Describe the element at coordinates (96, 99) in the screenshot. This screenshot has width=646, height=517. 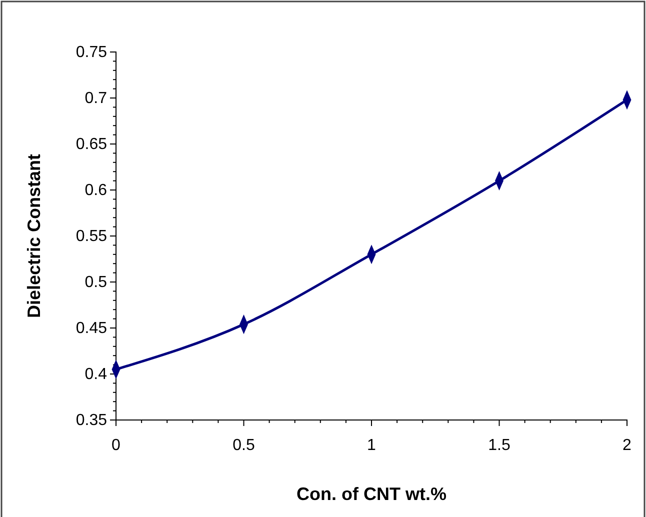
I see `y-tick-label: 0.7` at that location.